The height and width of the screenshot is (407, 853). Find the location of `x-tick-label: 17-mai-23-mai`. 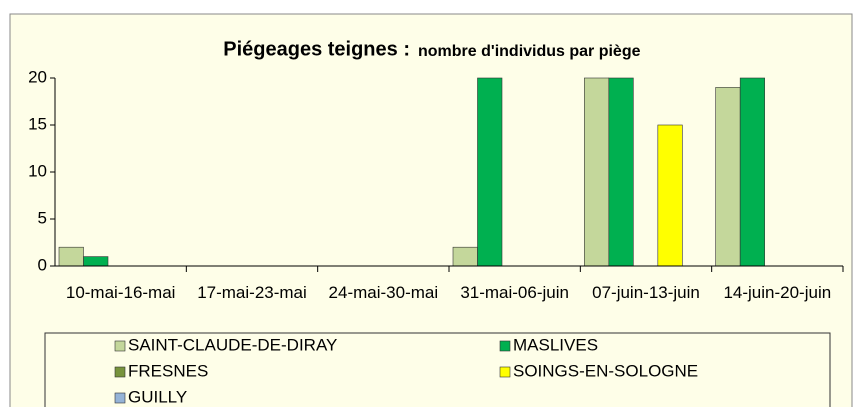

x-tick-label: 17-mai-23-mai is located at coordinates (252, 292).